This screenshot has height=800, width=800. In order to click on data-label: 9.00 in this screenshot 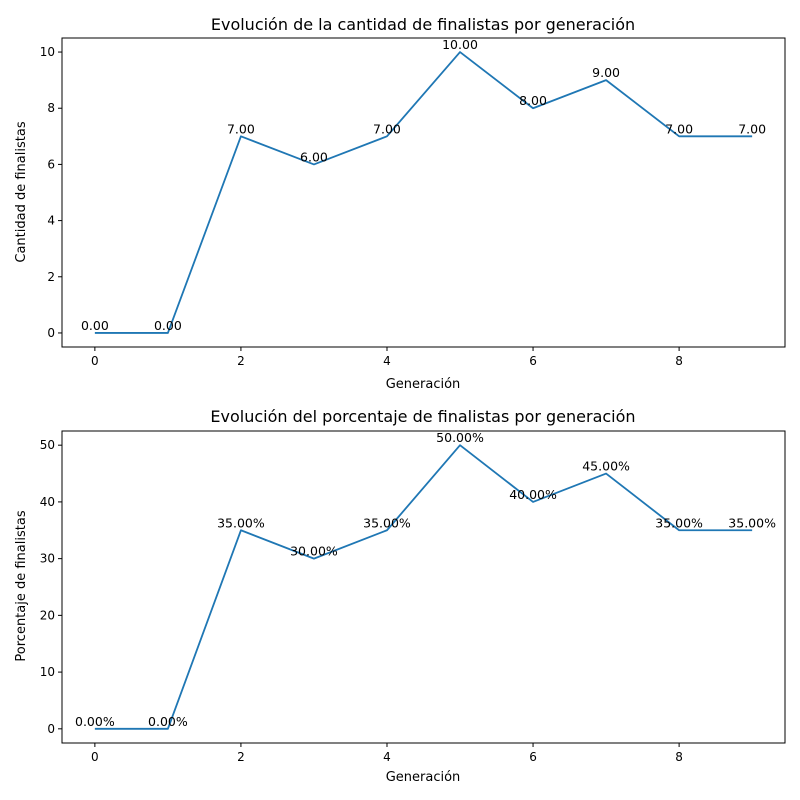, I will do `click(606, 72)`.